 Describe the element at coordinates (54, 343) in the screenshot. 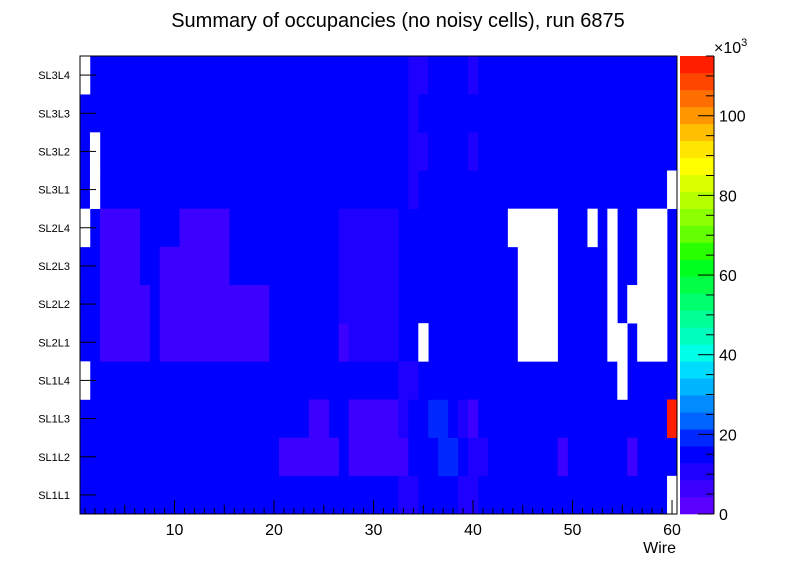

I see `y-tick-label: SL2L1` at that location.